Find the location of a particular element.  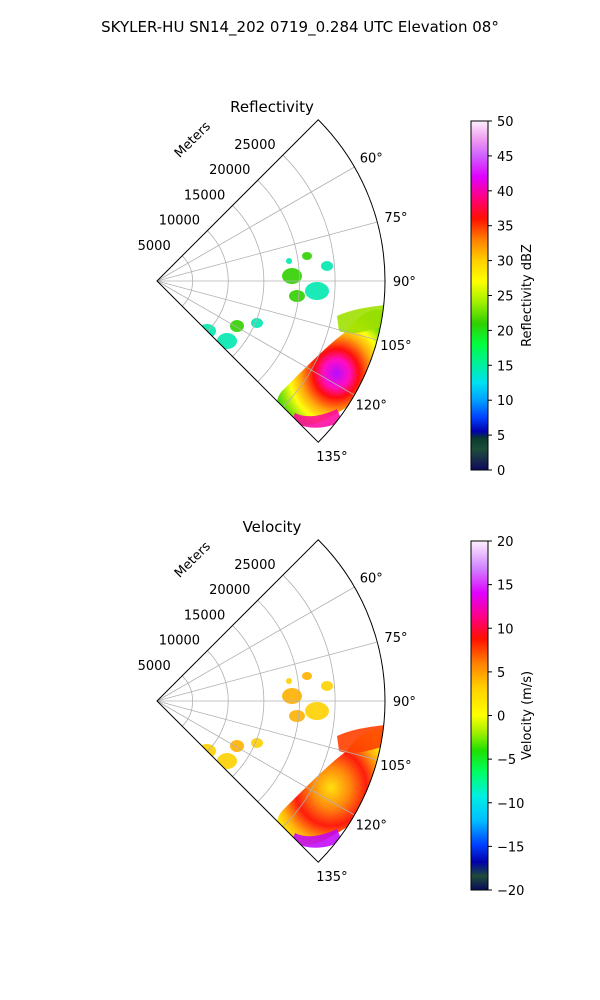

colorbar-tick-label: −20 is located at coordinates (510, 891).